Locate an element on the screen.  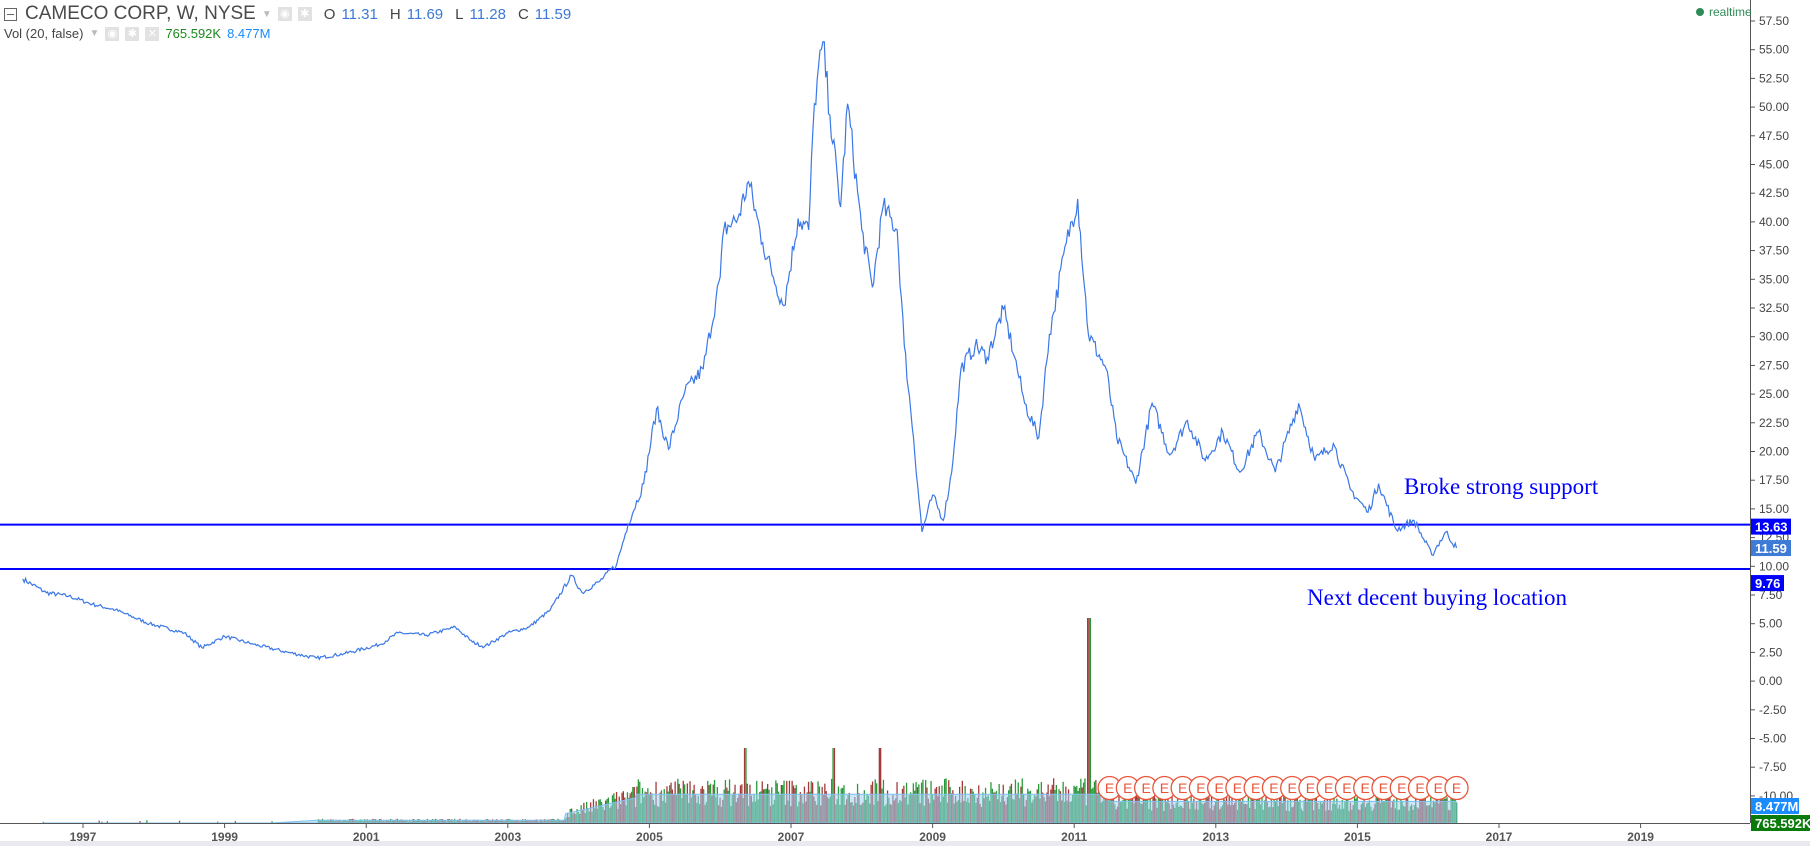
x-tick-label: 2009 is located at coordinates (932, 837).